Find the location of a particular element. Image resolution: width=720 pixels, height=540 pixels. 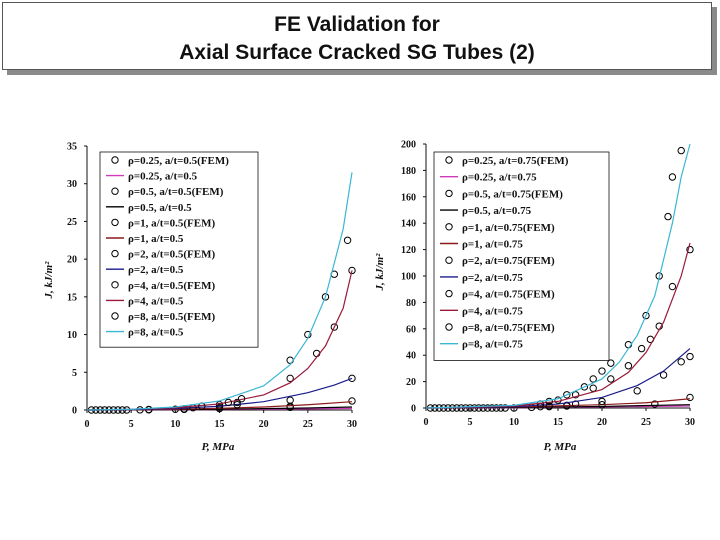

legend-entry: ρ=1, a/t=0.5(FEM) is located at coordinates (171, 223).